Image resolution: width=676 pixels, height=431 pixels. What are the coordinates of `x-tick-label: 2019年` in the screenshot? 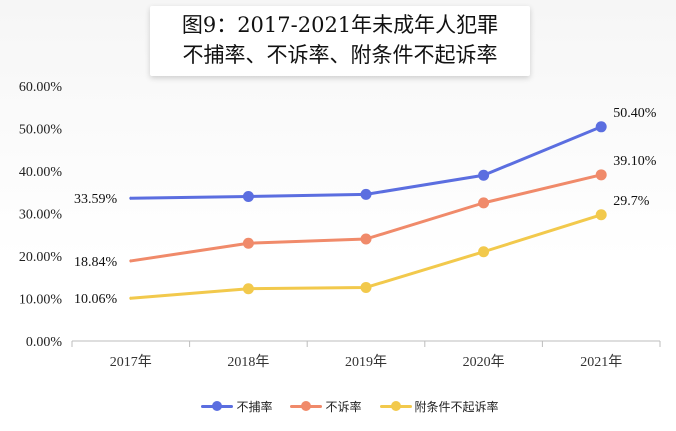 It's located at (366, 362).